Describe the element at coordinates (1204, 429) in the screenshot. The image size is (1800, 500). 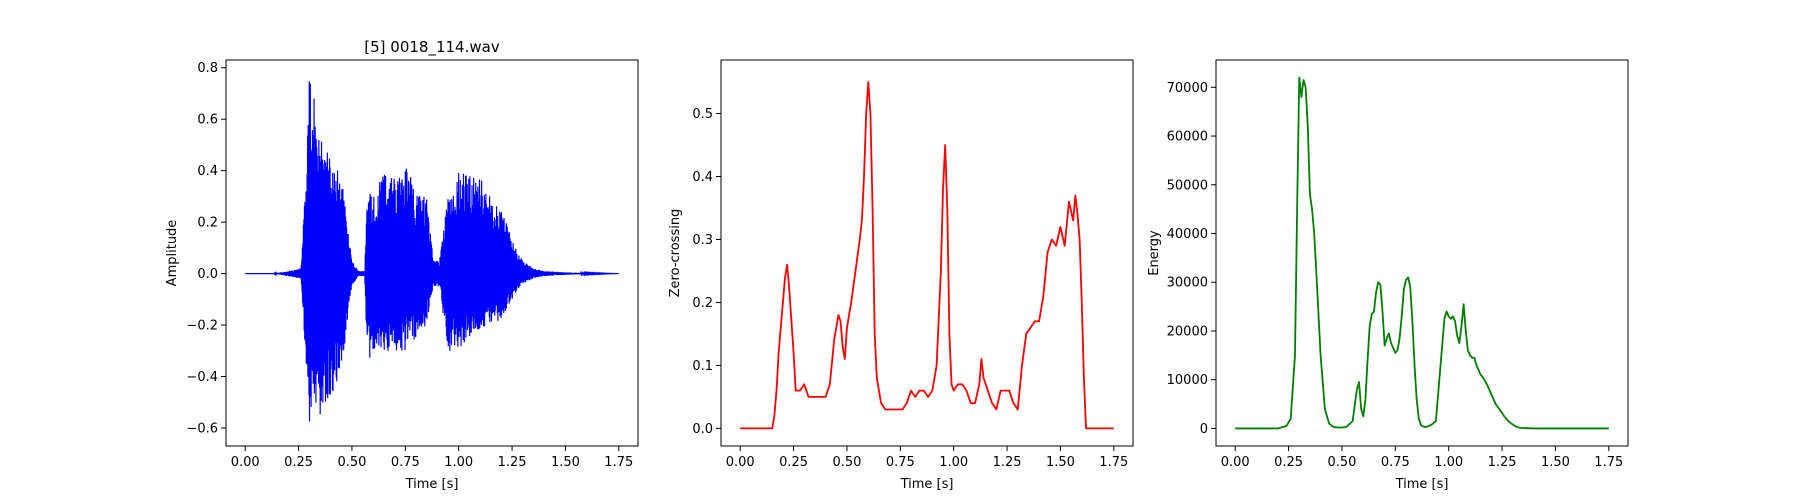
I see `y-tick-label: 0` at that location.